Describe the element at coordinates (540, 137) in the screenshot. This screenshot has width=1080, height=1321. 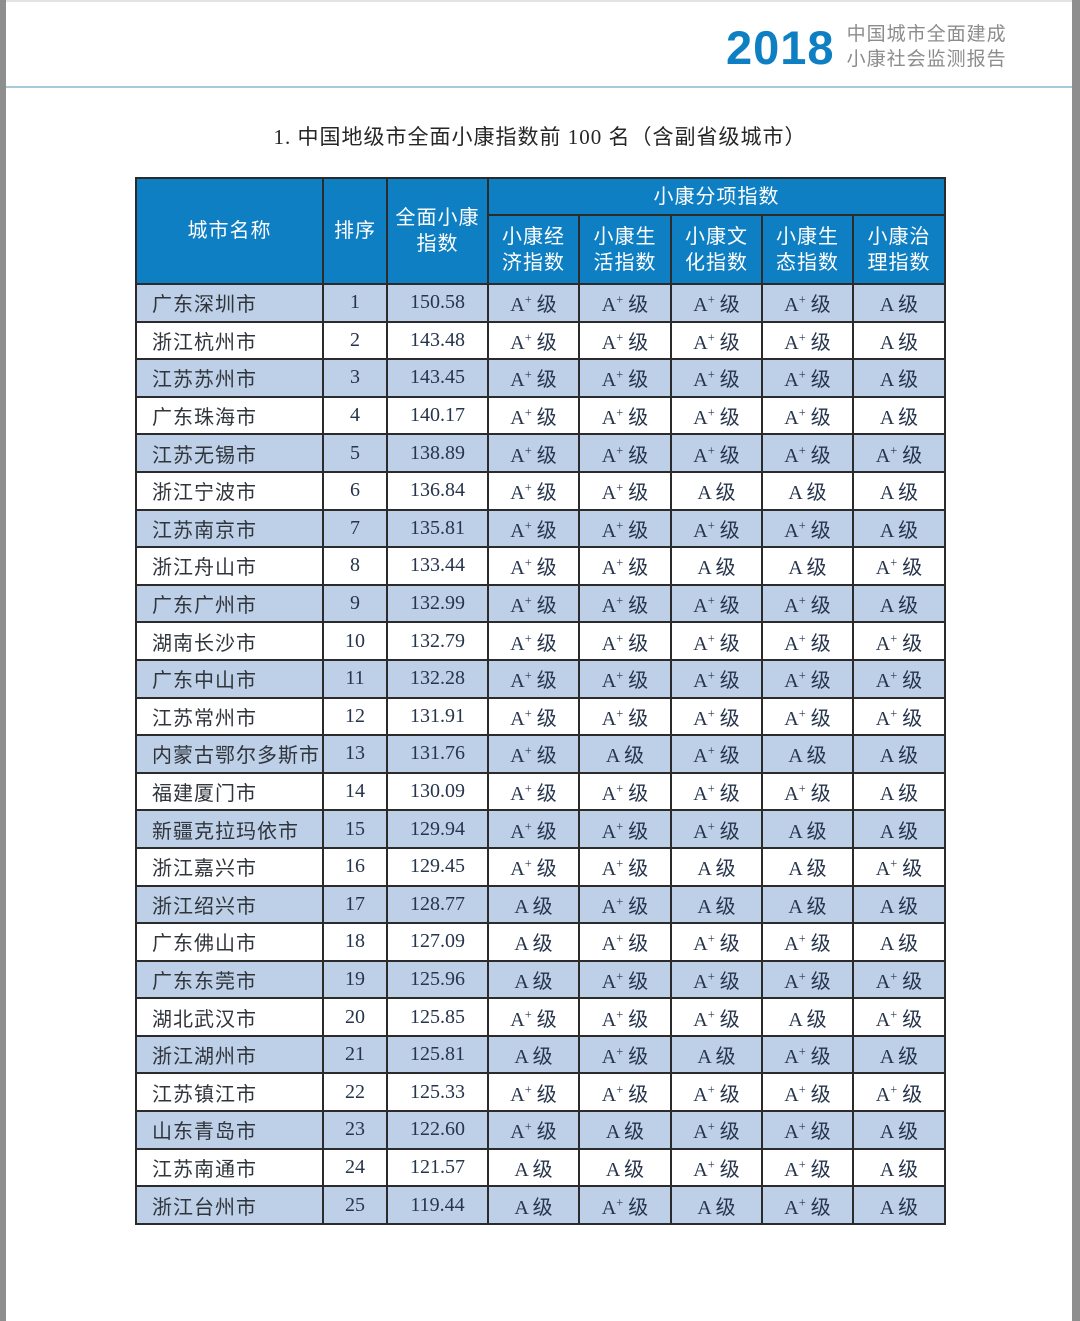
I see `table-title: 1. 中国地级市全面小康指数前 100 名（含副省级城市）` at that location.